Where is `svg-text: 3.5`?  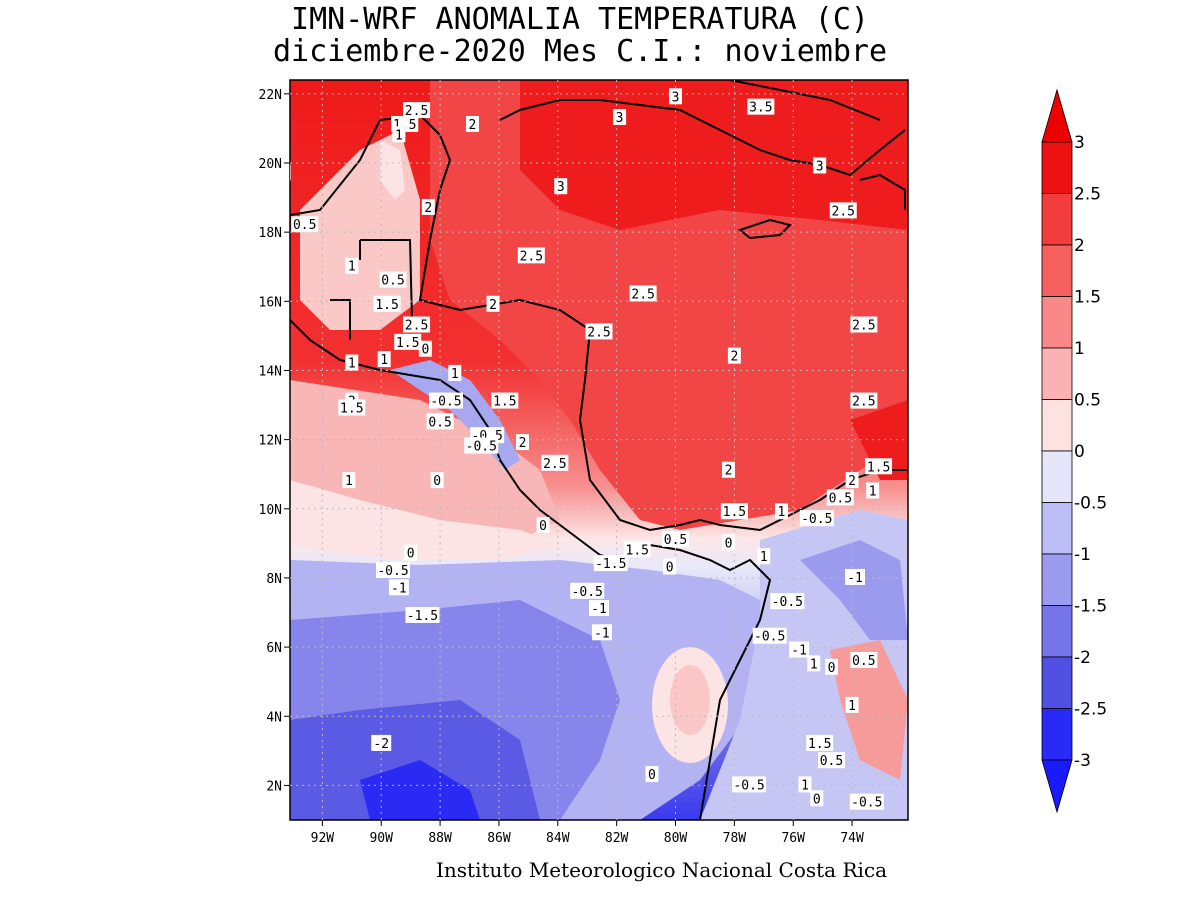 svg-text: 3.5 is located at coordinates (760, 108).